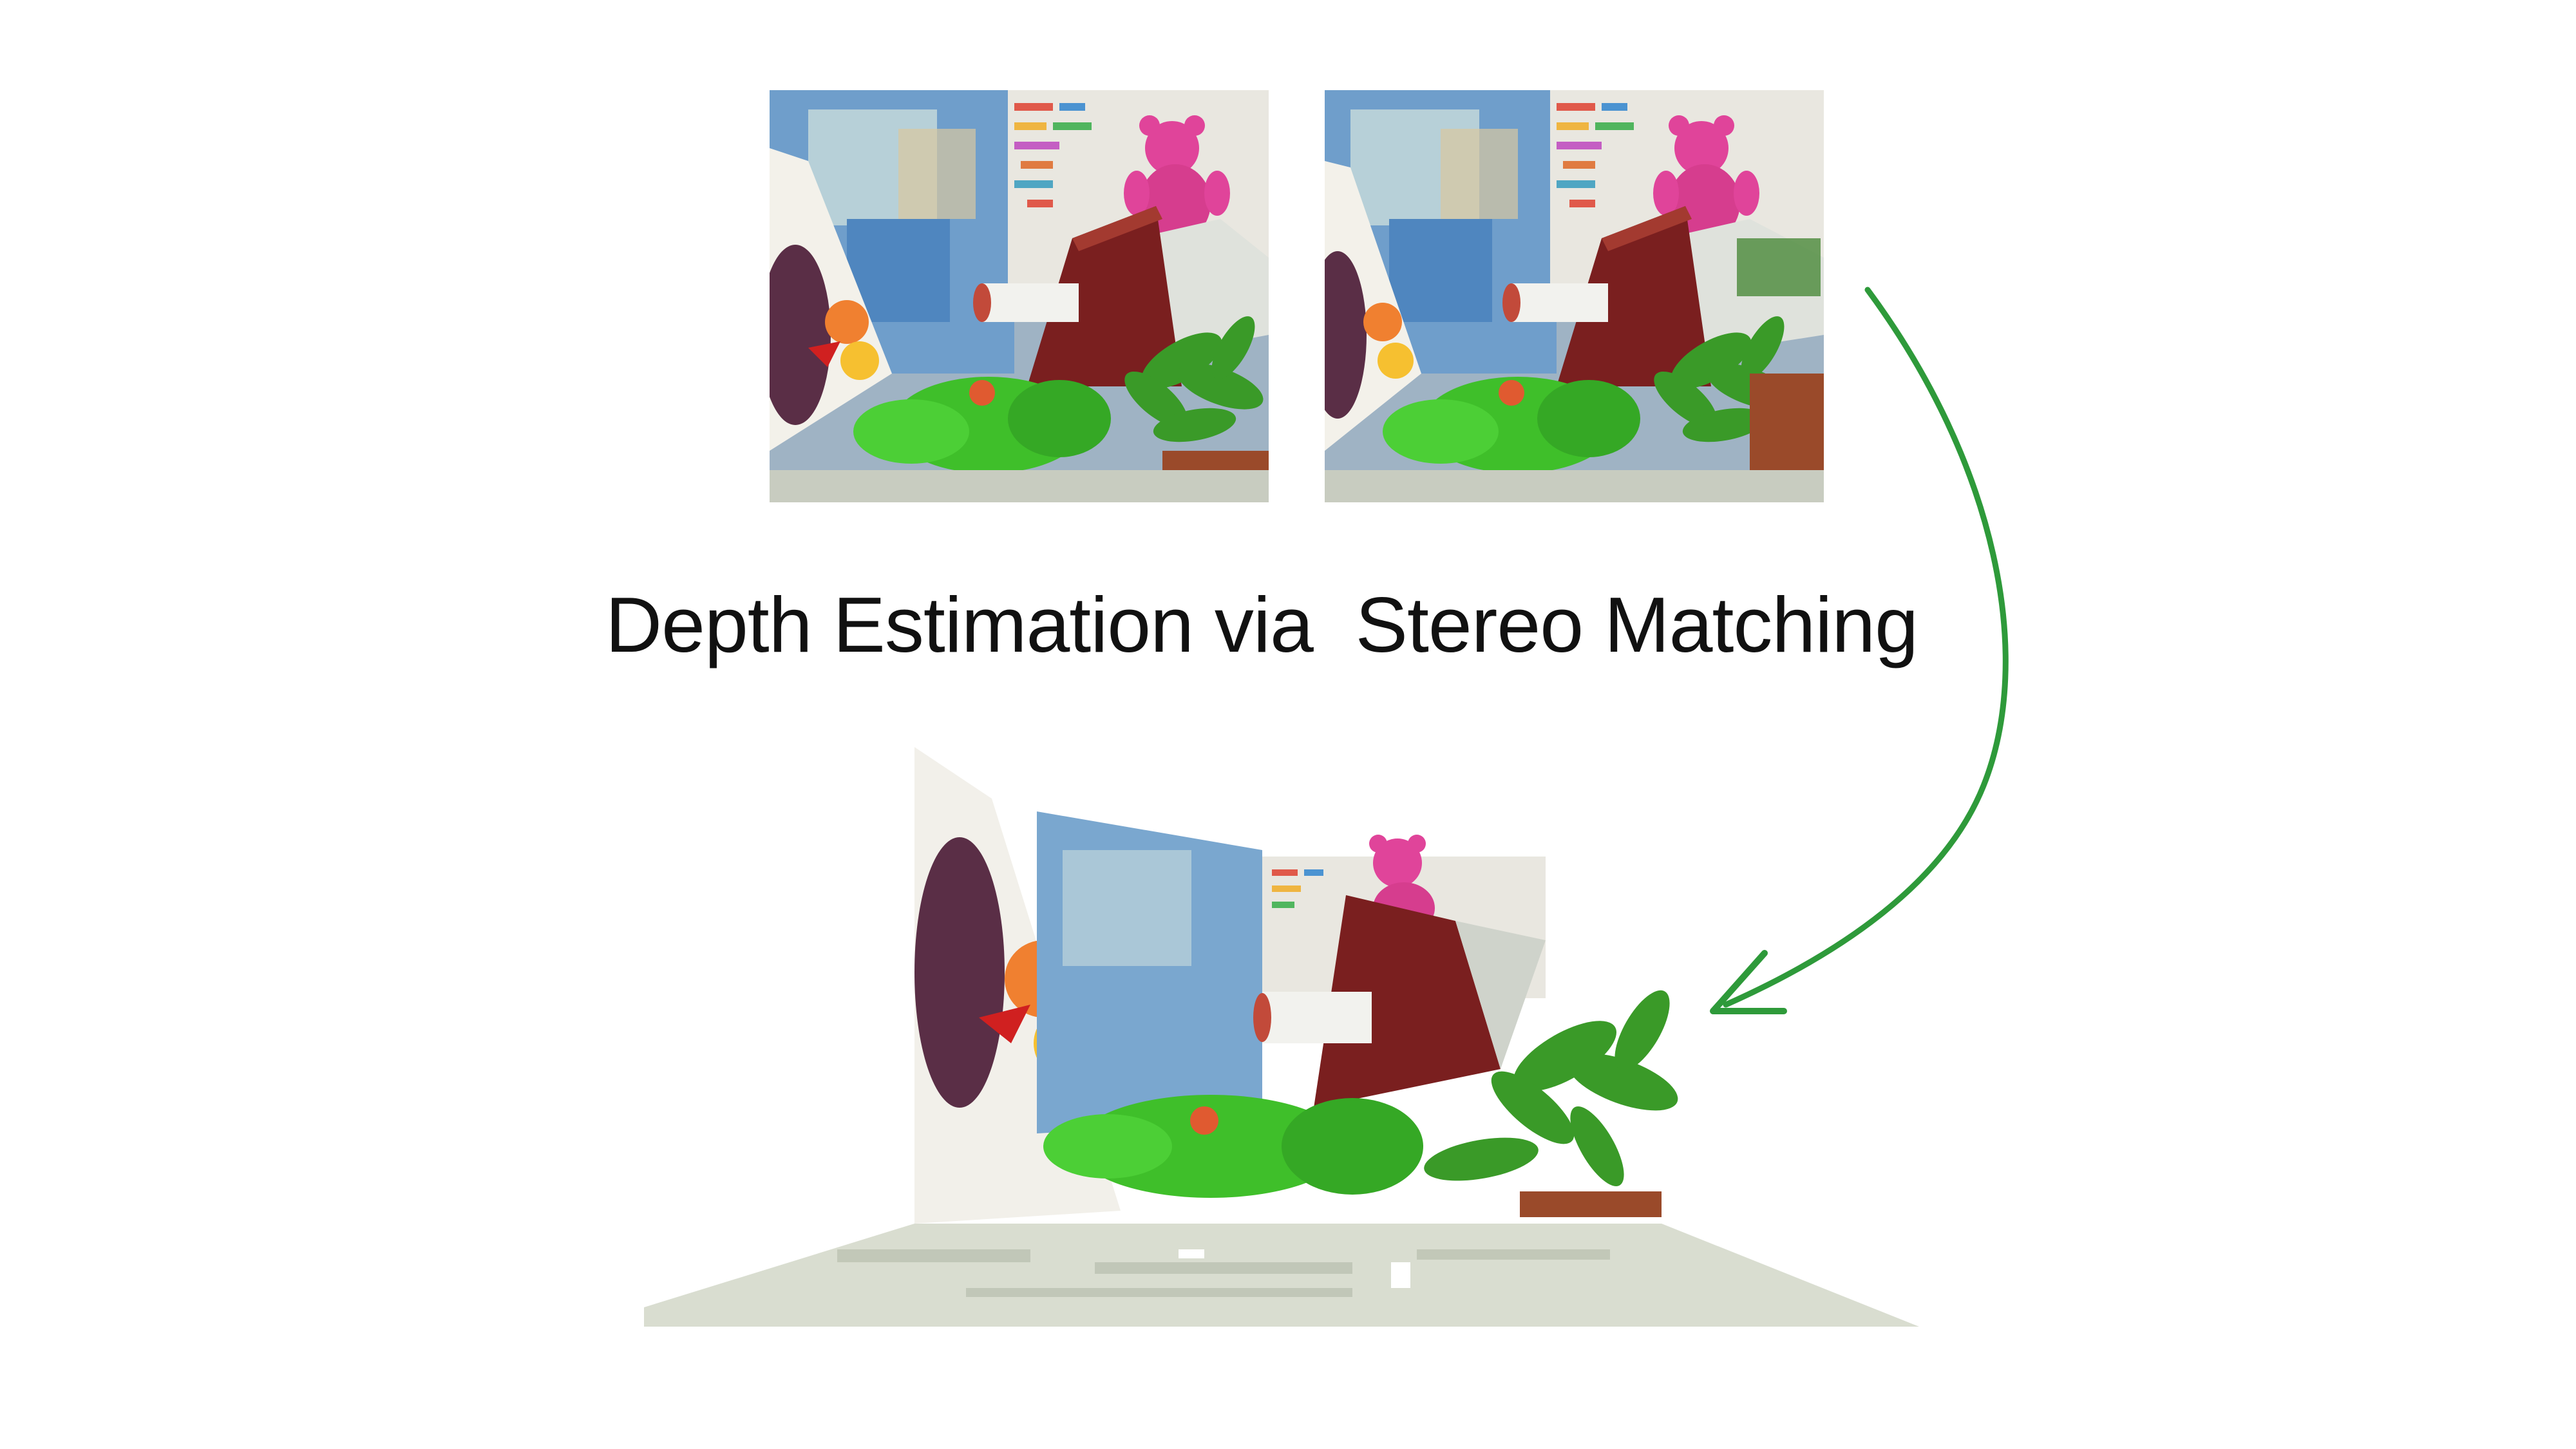 The height and width of the screenshot is (1449, 2576). Describe the element at coordinates (1574, 296) in the screenshot. I see `right-stereo-image` at that location.